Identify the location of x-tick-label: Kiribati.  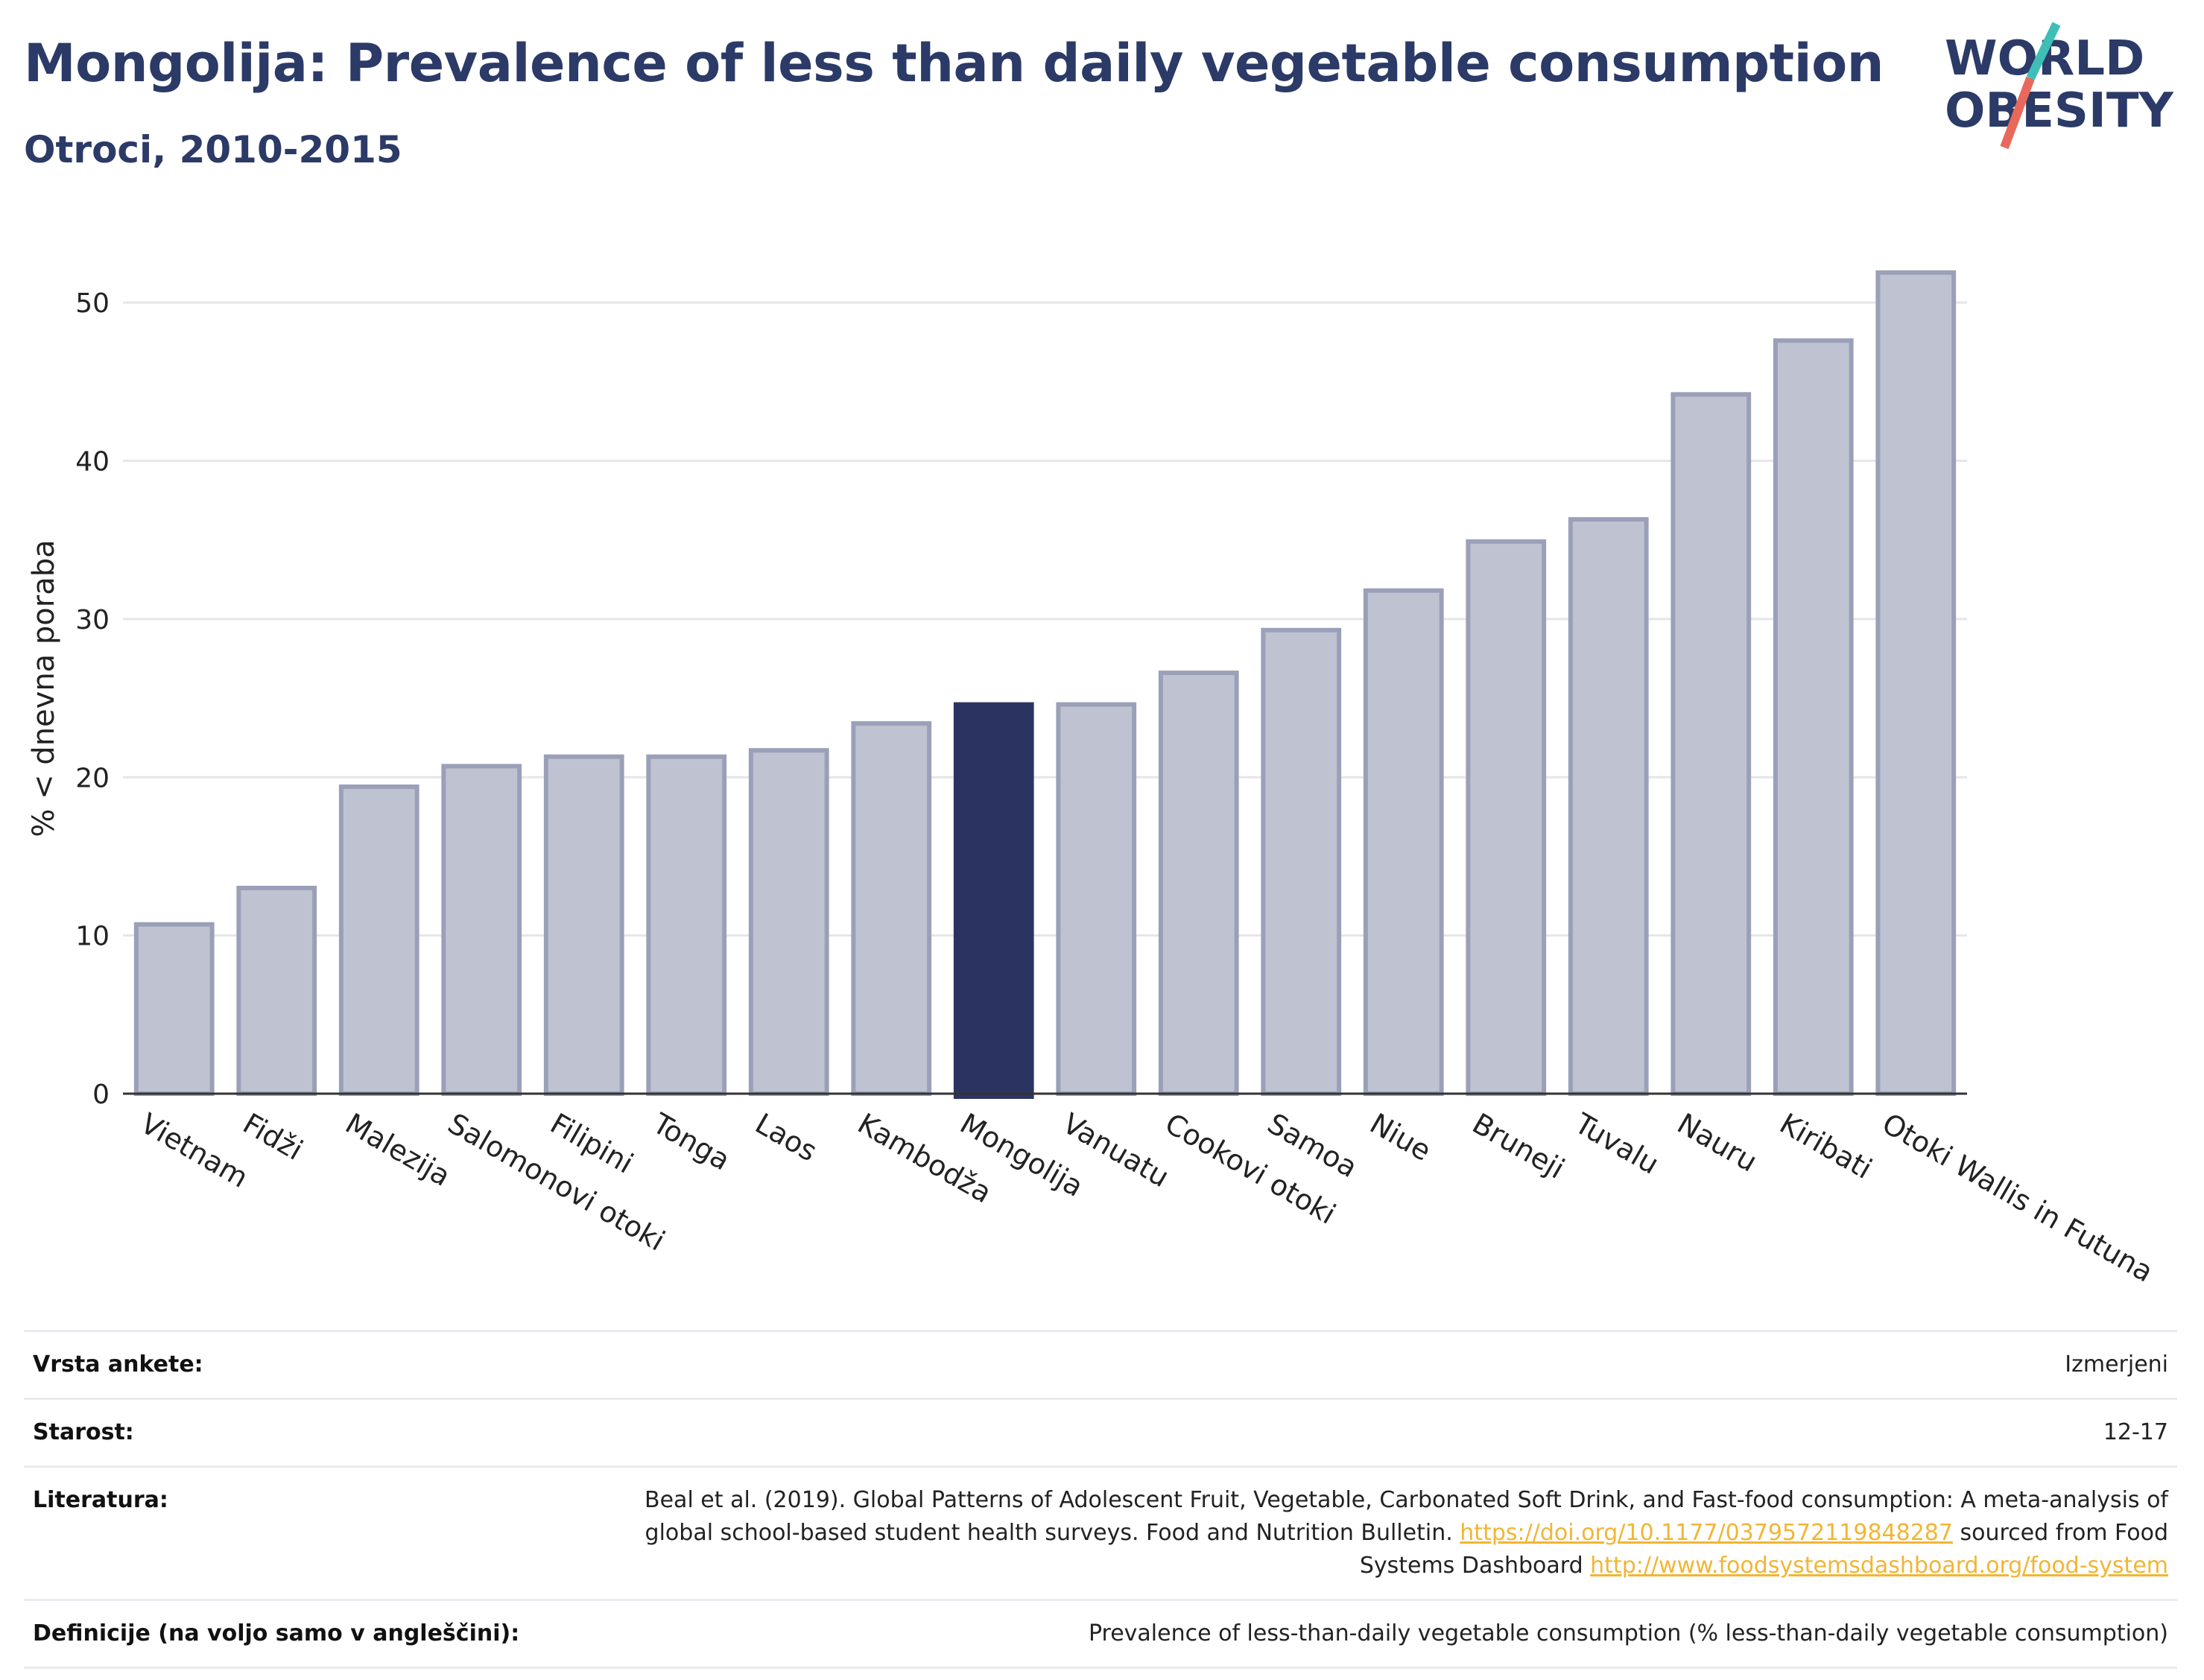
(1826, 1146).